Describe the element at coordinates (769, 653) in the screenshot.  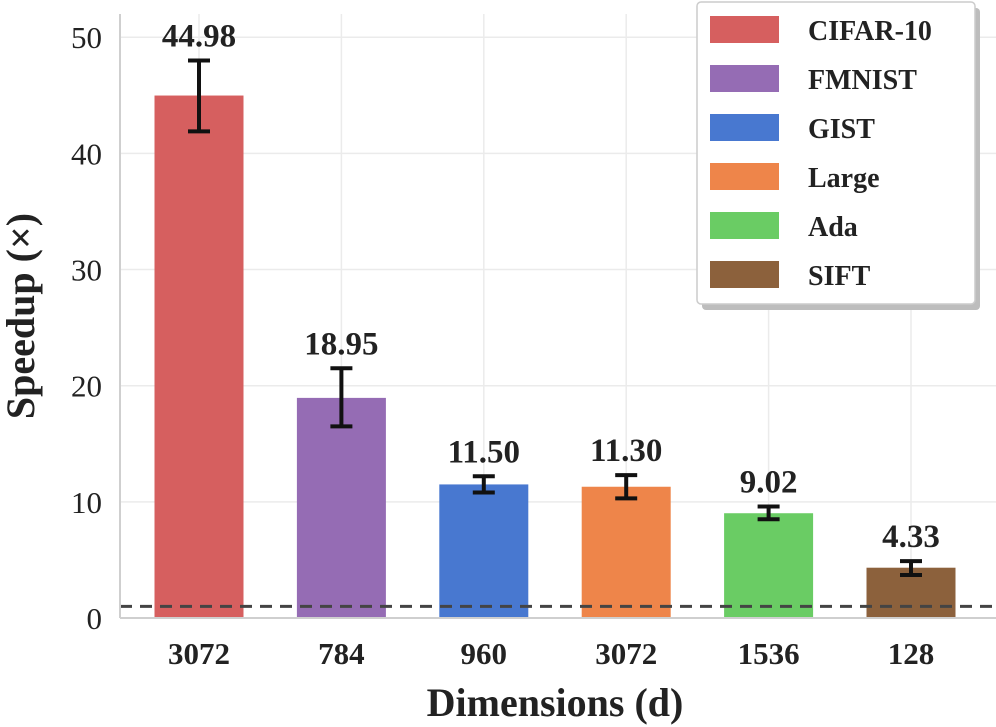
I see `x-tick-label: 1536` at that location.